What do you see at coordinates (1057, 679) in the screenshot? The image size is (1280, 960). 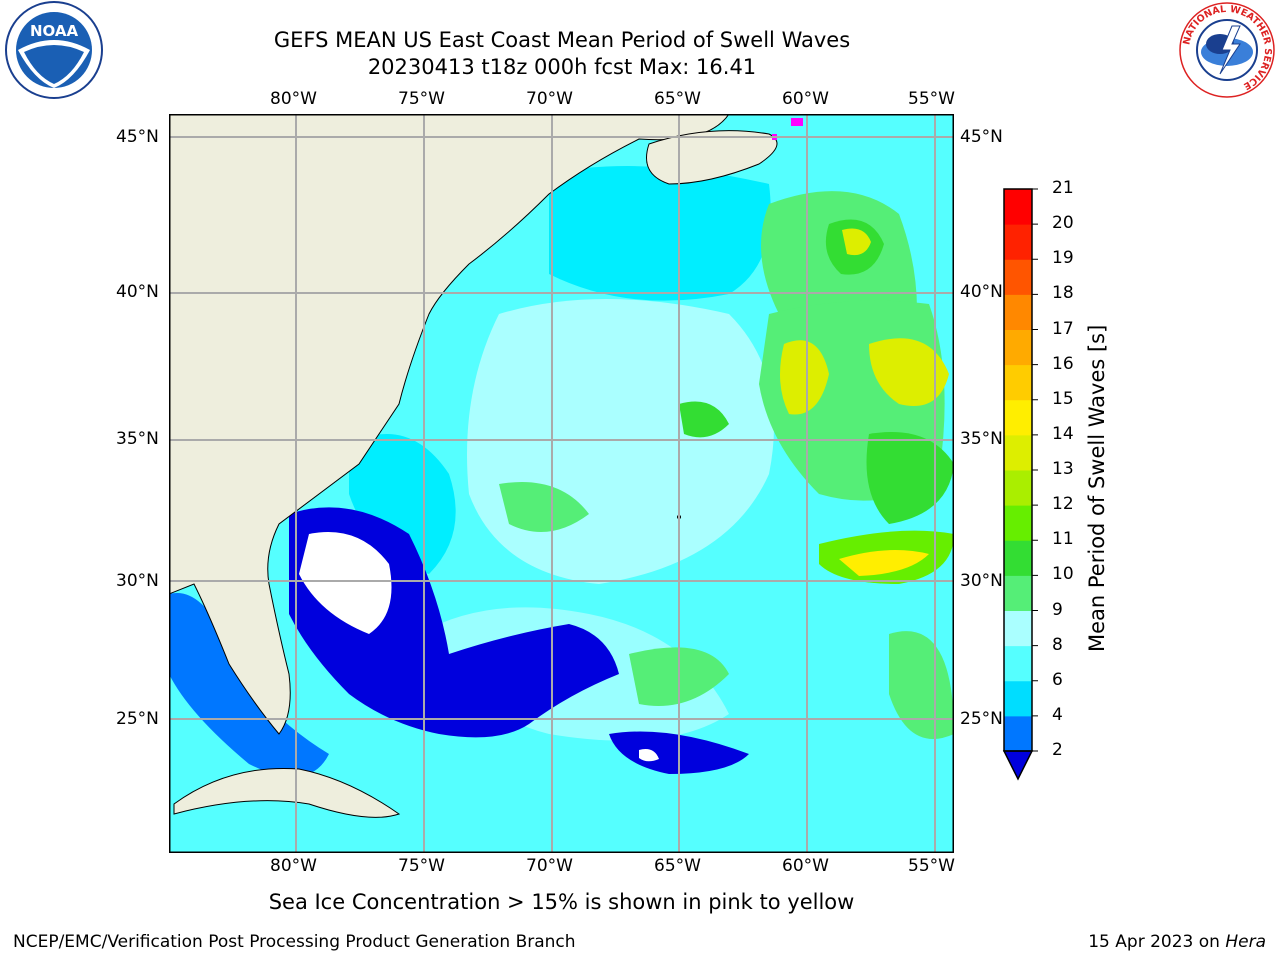 I see `colorbar-tick-label: 6` at bounding box center [1057, 679].